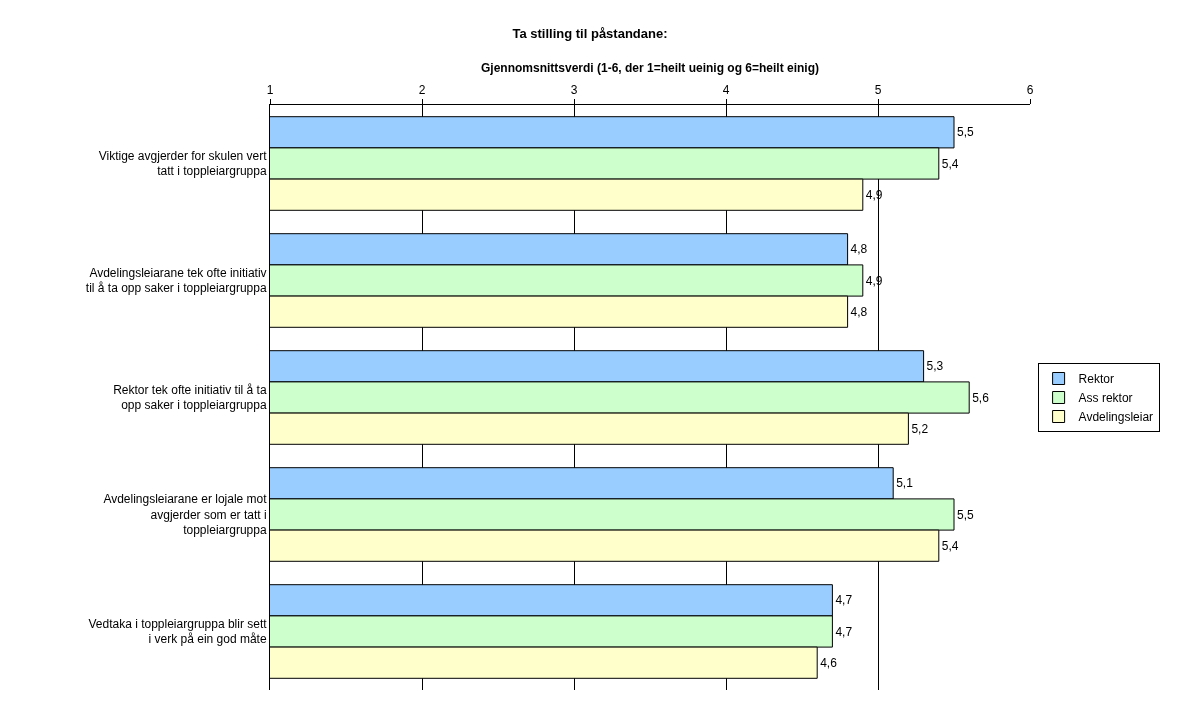  I want to click on x-tick-label: 3, so click(574, 90).